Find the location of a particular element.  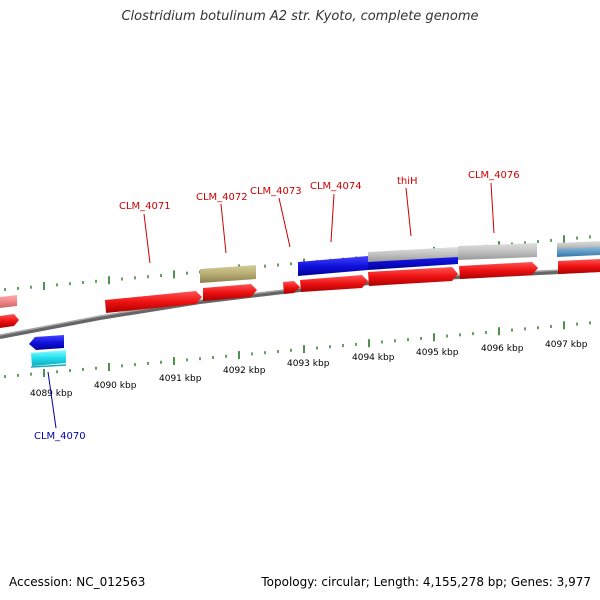

kbp-label-4090: 4090 kbp is located at coordinates (115, 386).